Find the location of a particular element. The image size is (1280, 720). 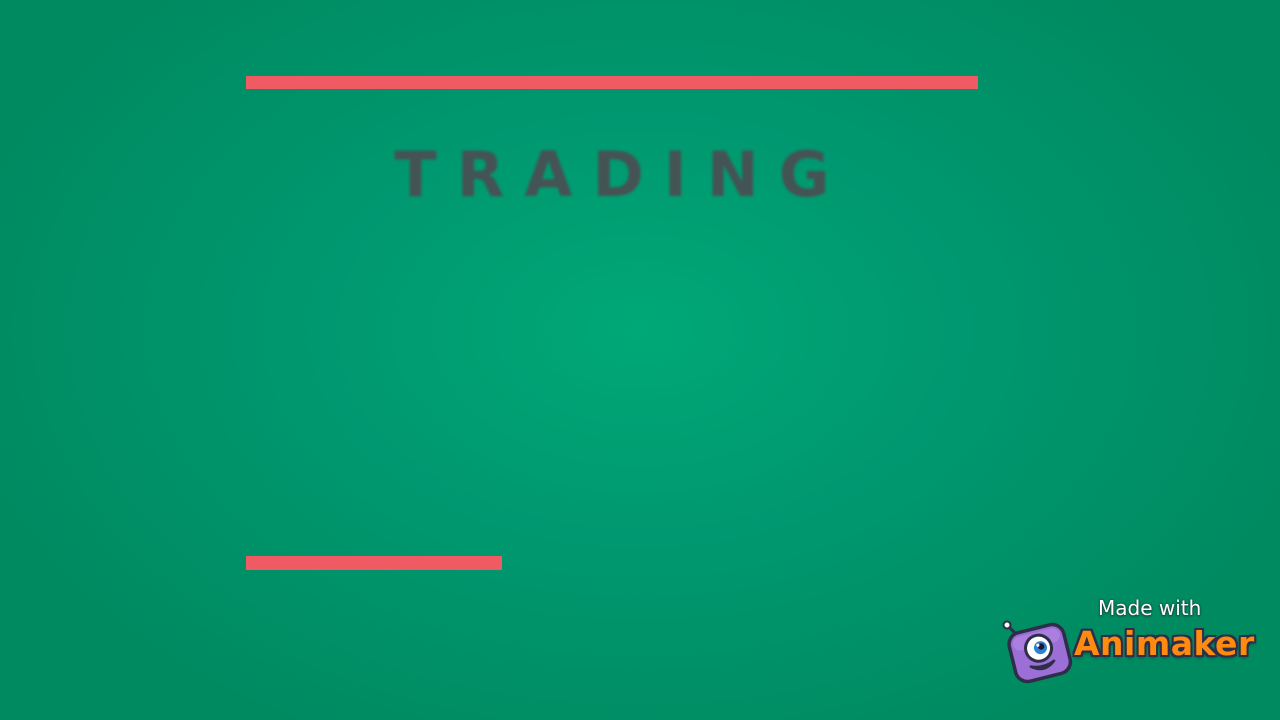

title-text: TRADING is located at coordinates (622, 174).